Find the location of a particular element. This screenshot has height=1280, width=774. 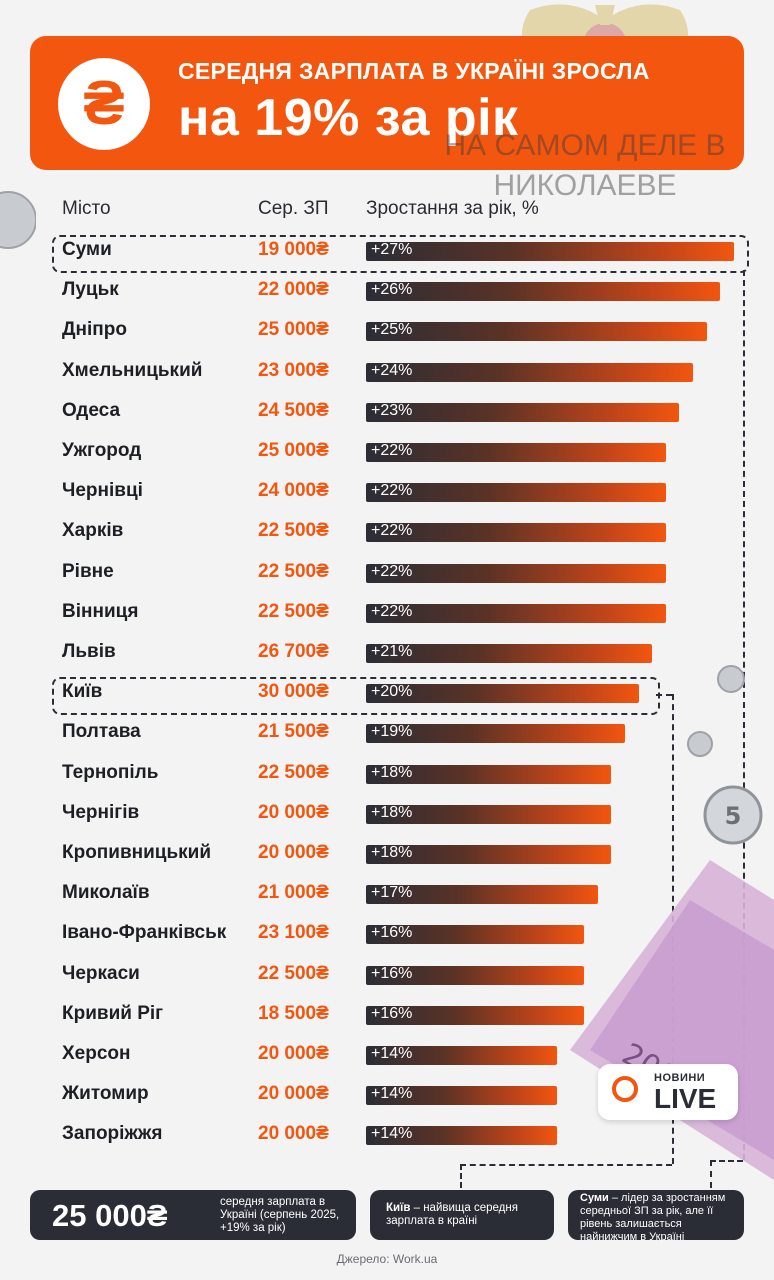

city-label: Львів is located at coordinates (89, 651).